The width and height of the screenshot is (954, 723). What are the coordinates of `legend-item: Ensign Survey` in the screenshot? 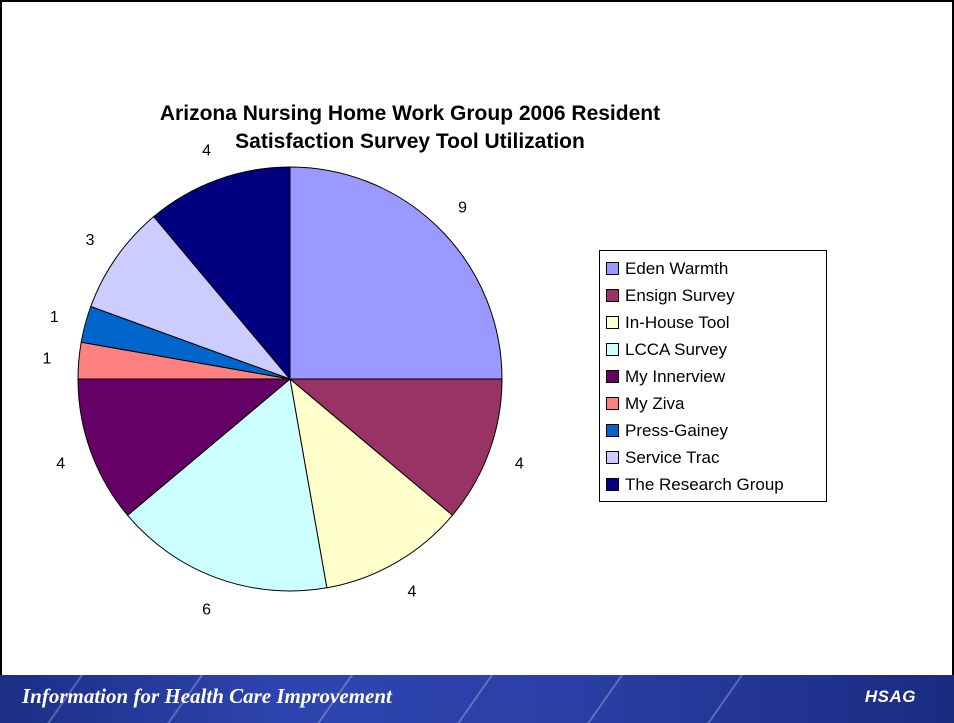 It's located at (713, 295).